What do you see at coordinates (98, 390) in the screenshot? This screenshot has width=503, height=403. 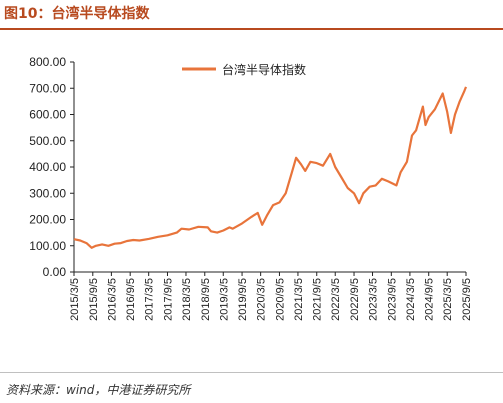 I see `source-note: 资料来源：wind，中港证券研究所` at bounding box center [98, 390].